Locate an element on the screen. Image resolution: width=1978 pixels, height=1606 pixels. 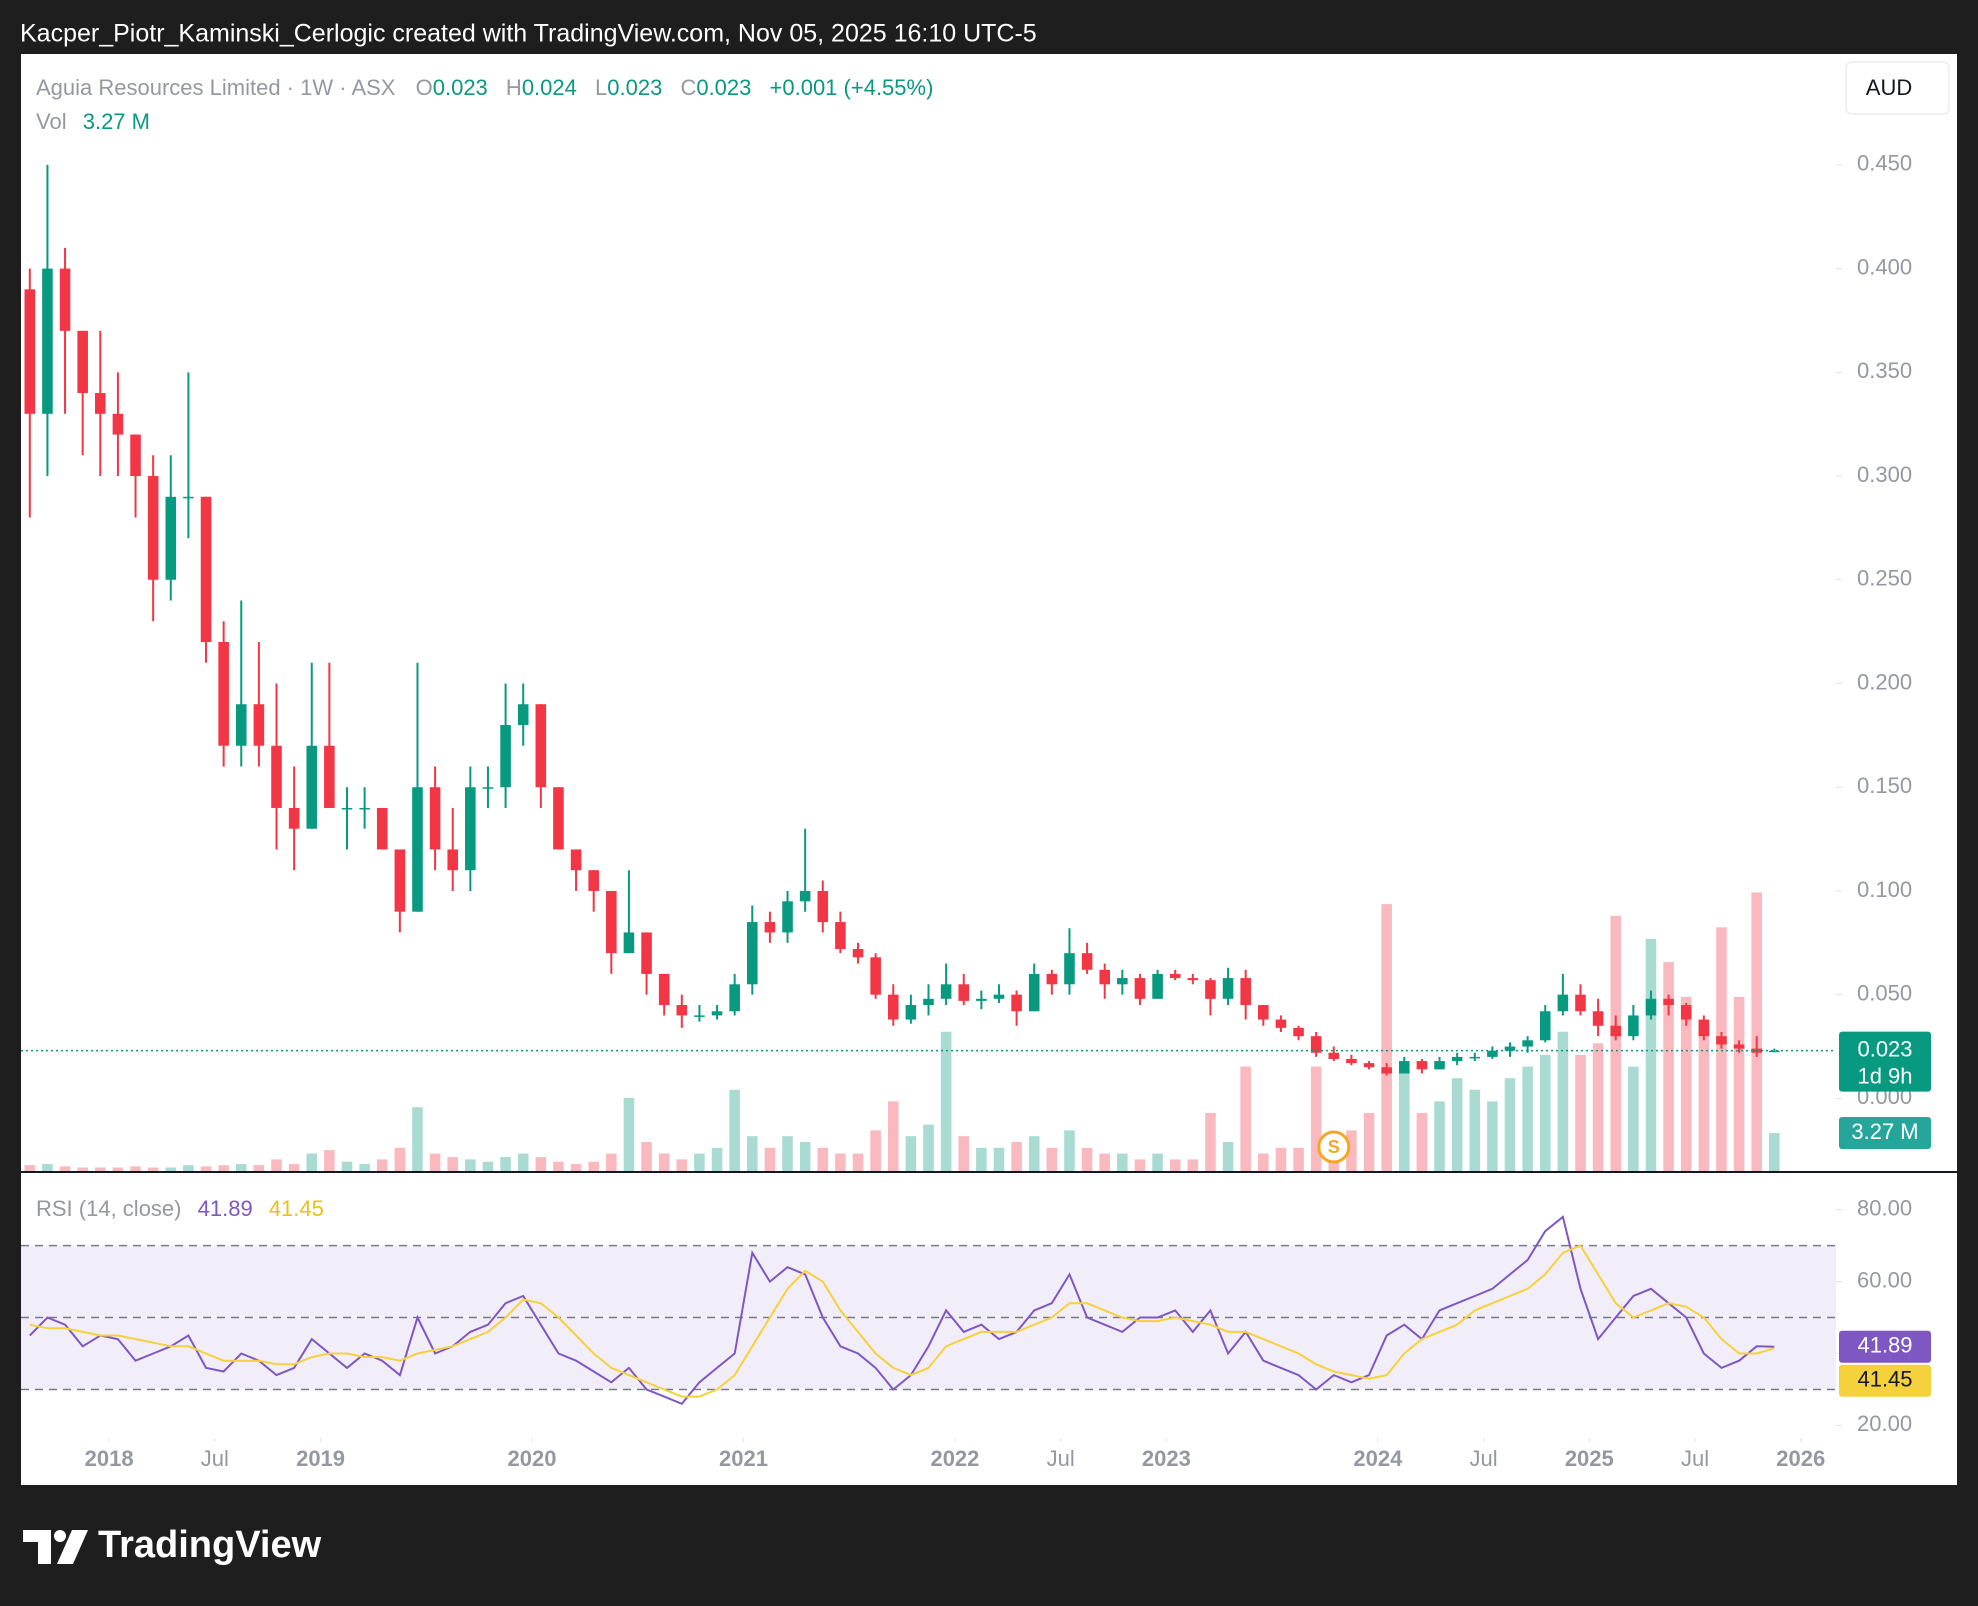
event-label: S is located at coordinates (1334, 1147).